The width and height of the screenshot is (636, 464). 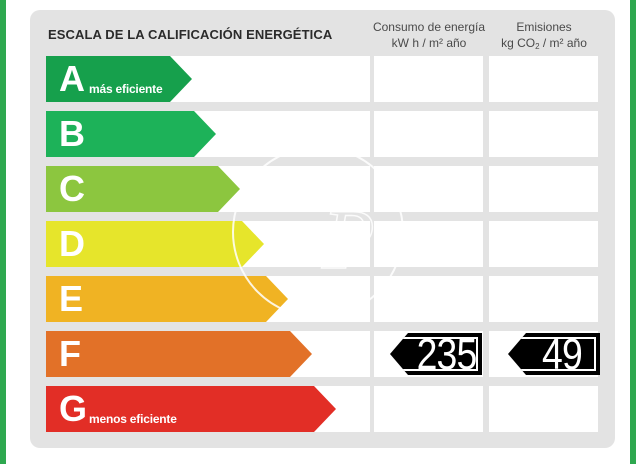 What do you see at coordinates (131, 134) in the screenshot?
I see `grade-arrow-b: B` at bounding box center [131, 134].